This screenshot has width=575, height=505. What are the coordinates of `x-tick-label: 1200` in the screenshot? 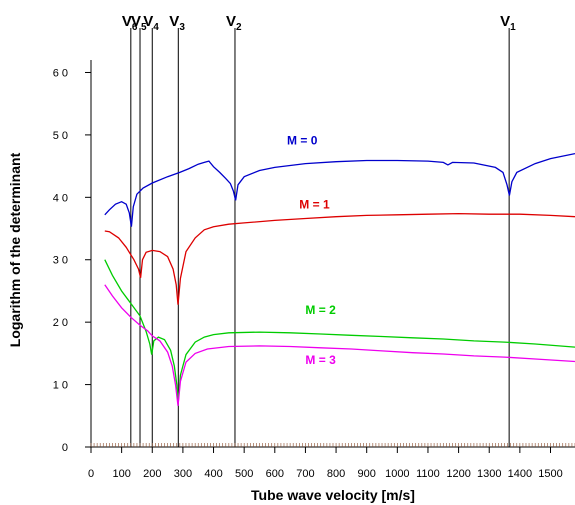 It's located at (458, 474).